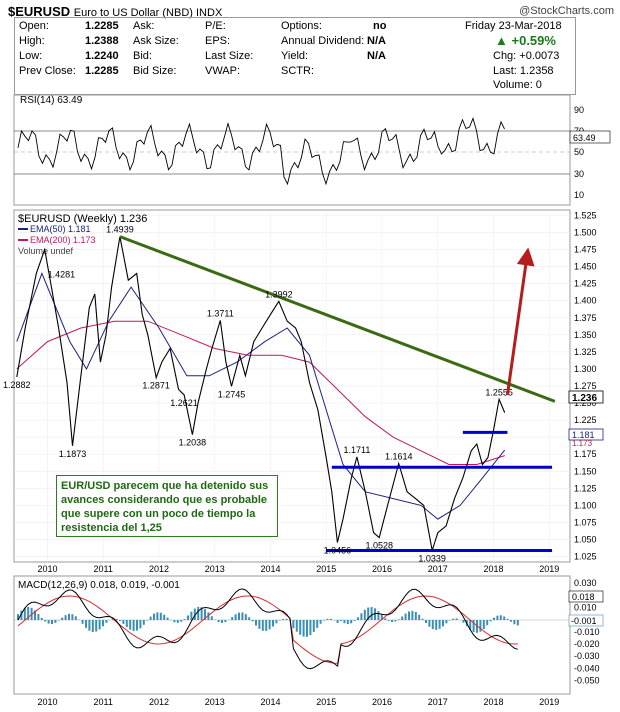  Describe the element at coordinates (47, 569) in the screenshot. I see `price-x-tick-label: 2010` at that location.